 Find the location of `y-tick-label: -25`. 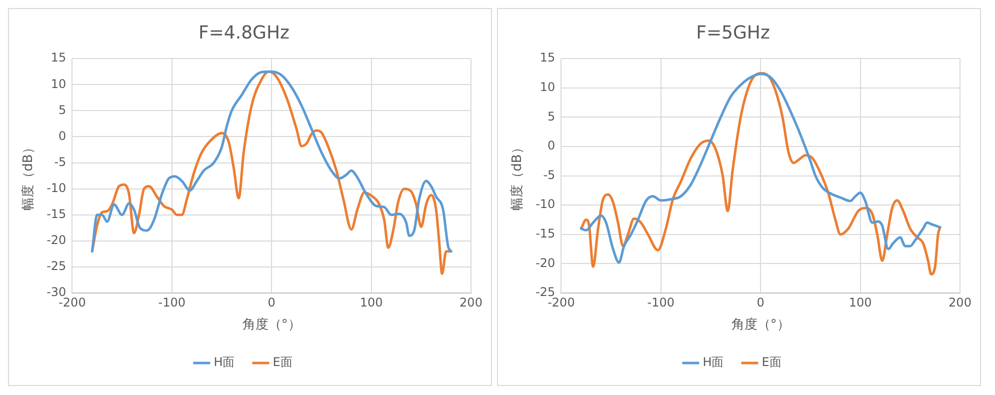

y-tick-label: -25 is located at coordinates (56, 266).